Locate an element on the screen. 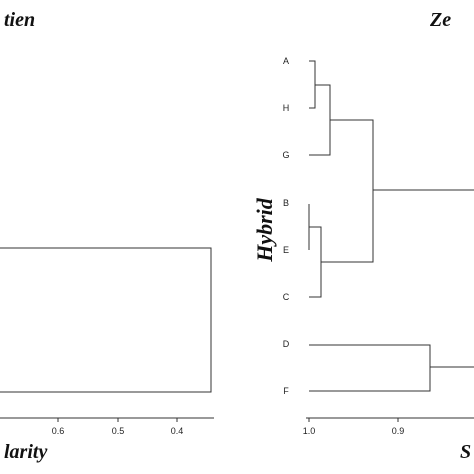 The height and width of the screenshot is (474, 474). right-y-axis-title: Hybrid is located at coordinates (264, 230).